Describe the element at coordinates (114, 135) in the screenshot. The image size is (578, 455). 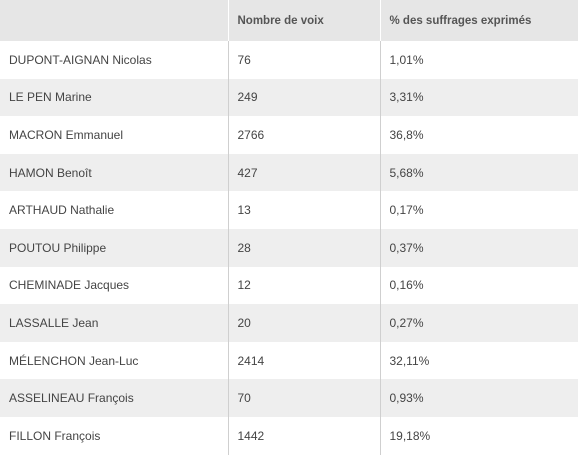
I see `candidate-name: MACRON Emmanuel` at that location.